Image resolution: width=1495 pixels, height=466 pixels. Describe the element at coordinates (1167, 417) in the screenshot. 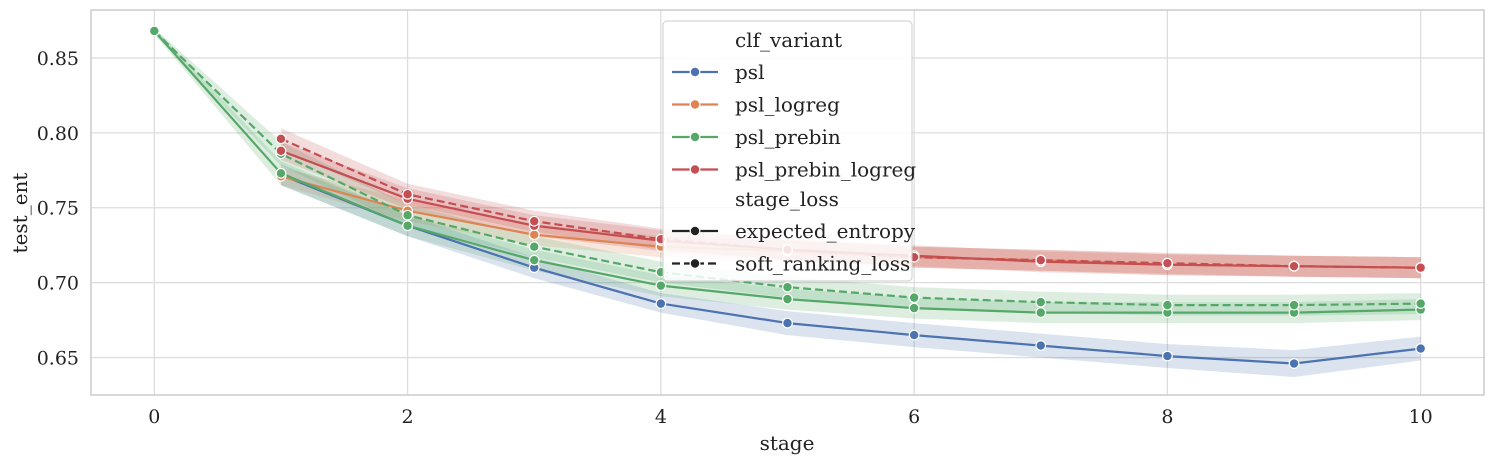

I see `x-tick-label: 8` at that location.